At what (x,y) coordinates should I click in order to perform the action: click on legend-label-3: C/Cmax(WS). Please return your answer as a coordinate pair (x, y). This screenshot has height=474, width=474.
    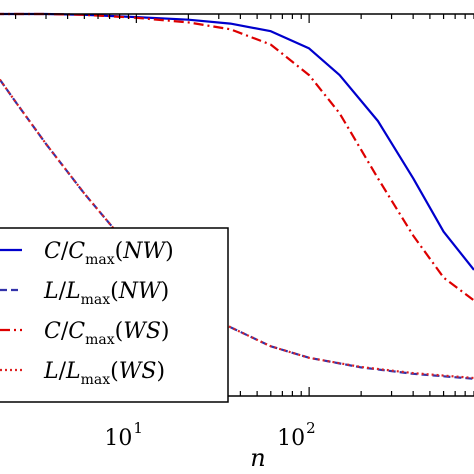
    Looking at the image, I should click on (107, 333).